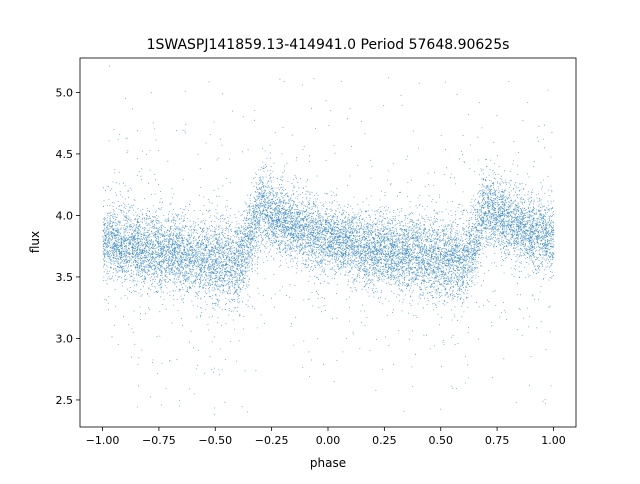  Describe the element at coordinates (65, 92) in the screenshot. I see `y-tick-label: 5.0` at that location.